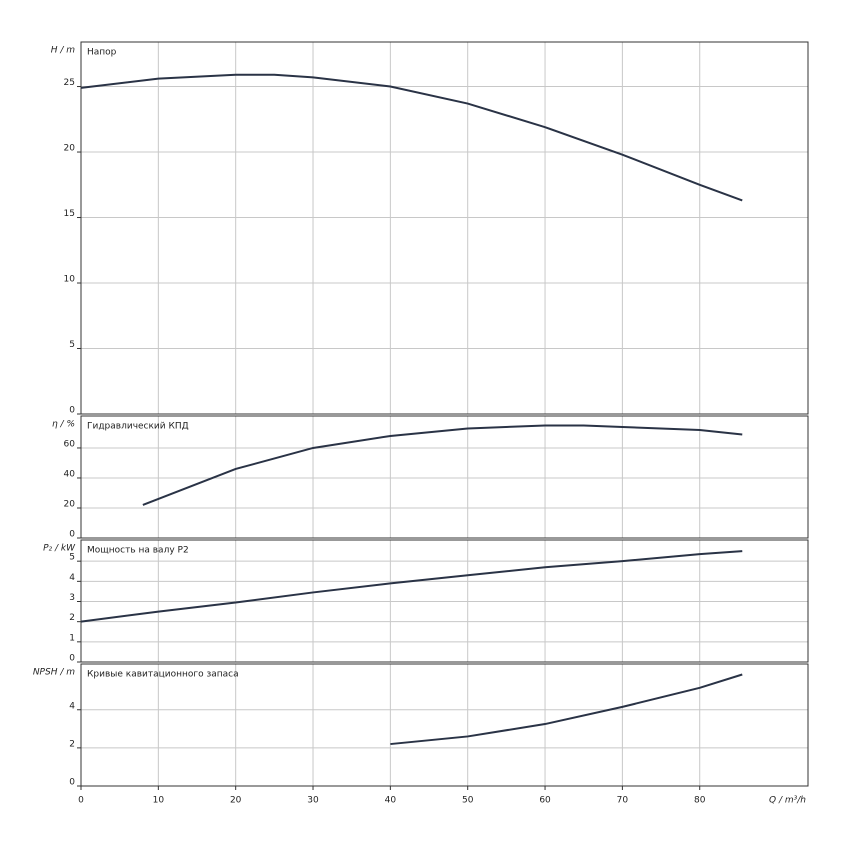  I want to click on x-tick-label: 10, so click(159, 801).